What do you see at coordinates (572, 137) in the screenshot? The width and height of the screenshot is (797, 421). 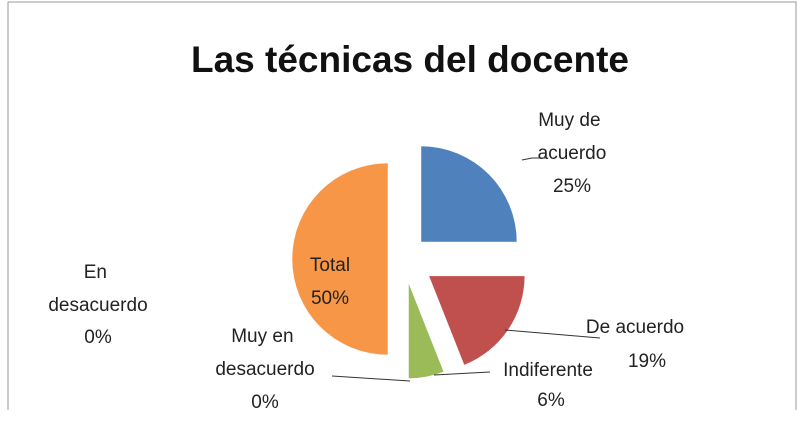 I see `slice-label: Muy de acuerdo` at bounding box center [572, 137].